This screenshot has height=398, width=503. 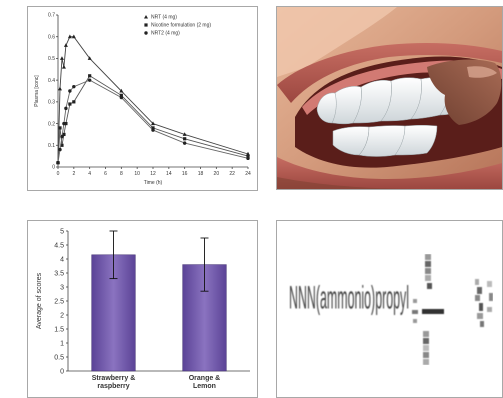 I want to click on x-axis-label: Time (h), so click(x=153, y=183).